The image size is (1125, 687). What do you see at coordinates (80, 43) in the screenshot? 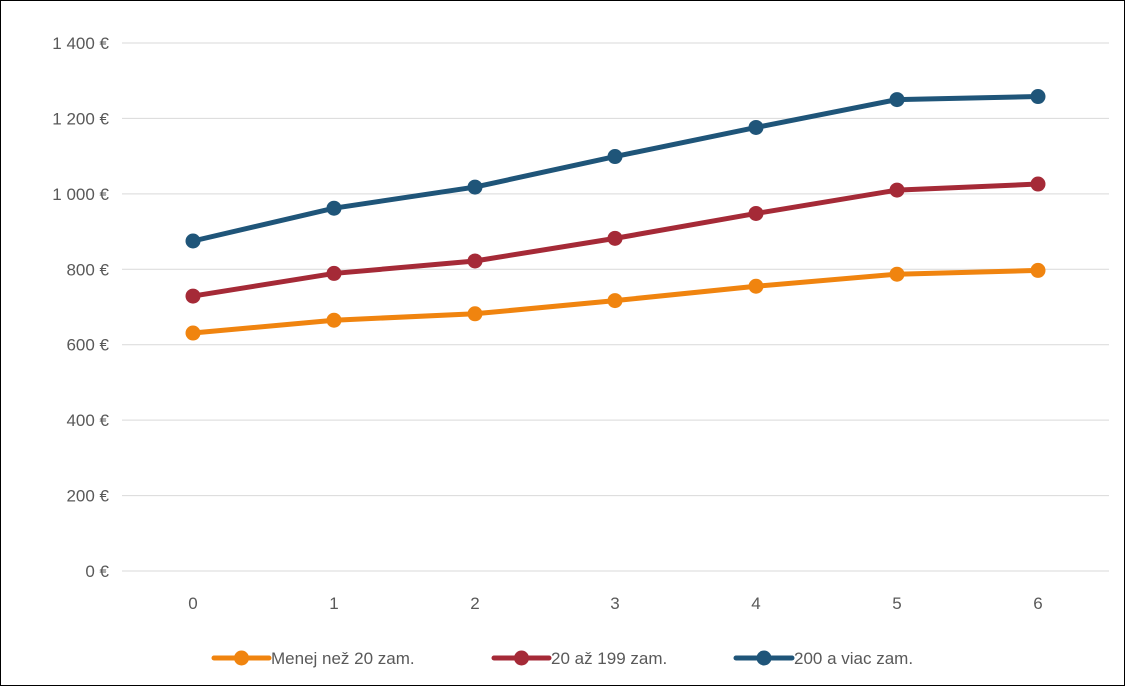
I see `y-tick-label: 1 400 €` at bounding box center [80, 43].